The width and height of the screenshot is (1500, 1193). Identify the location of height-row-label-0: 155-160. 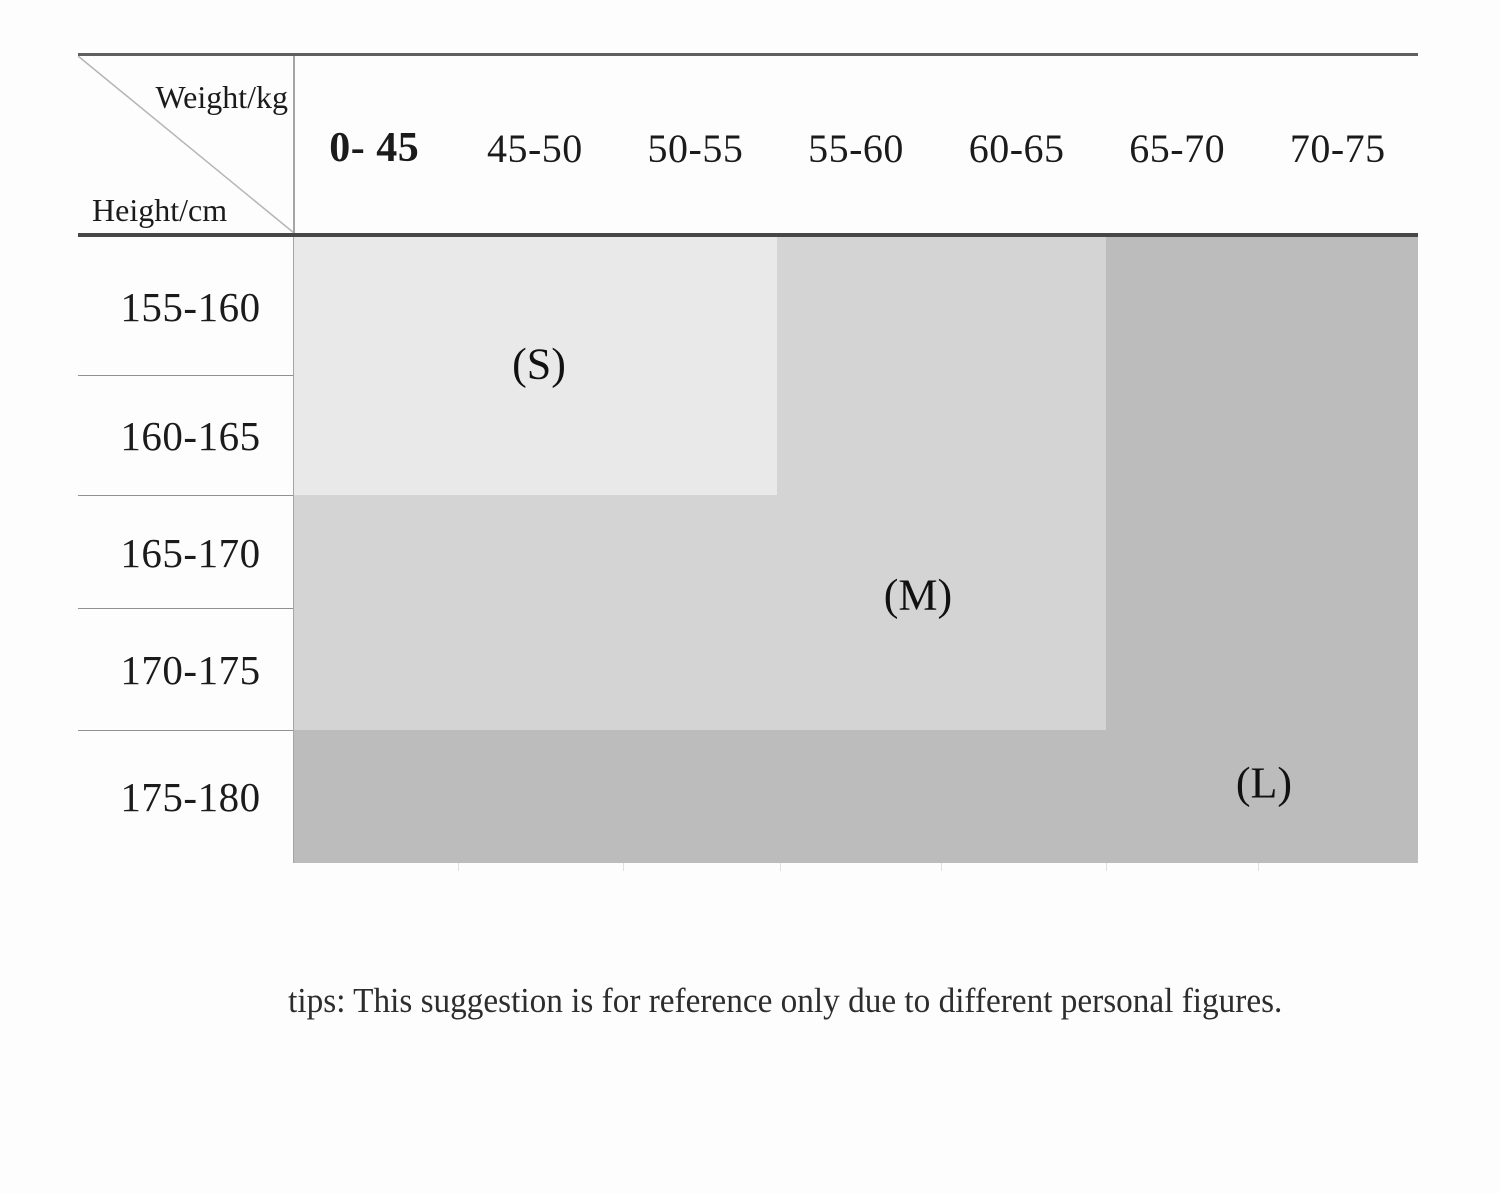
(190, 306).